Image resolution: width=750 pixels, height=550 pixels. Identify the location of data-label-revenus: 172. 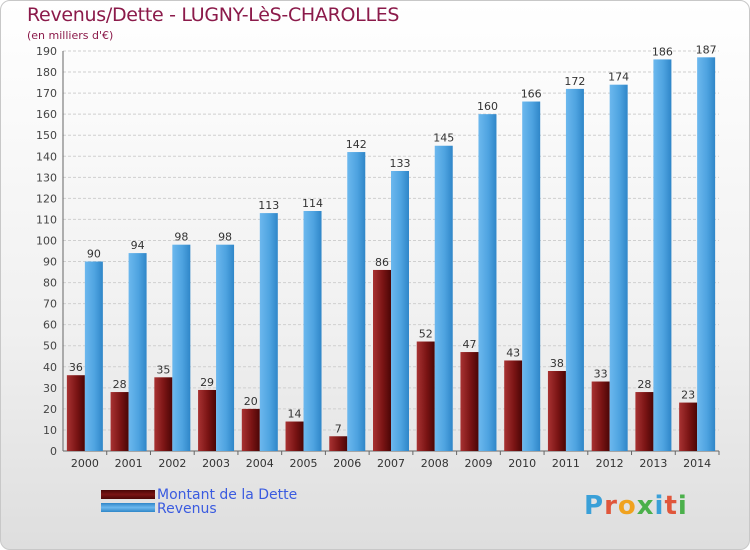
(574, 81).